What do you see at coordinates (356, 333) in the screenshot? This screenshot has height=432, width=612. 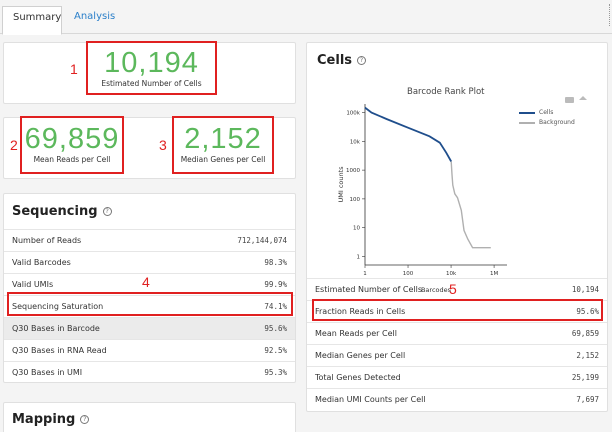 I see `row-label: Mean Reads per Cell` at bounding box center [356, 333].